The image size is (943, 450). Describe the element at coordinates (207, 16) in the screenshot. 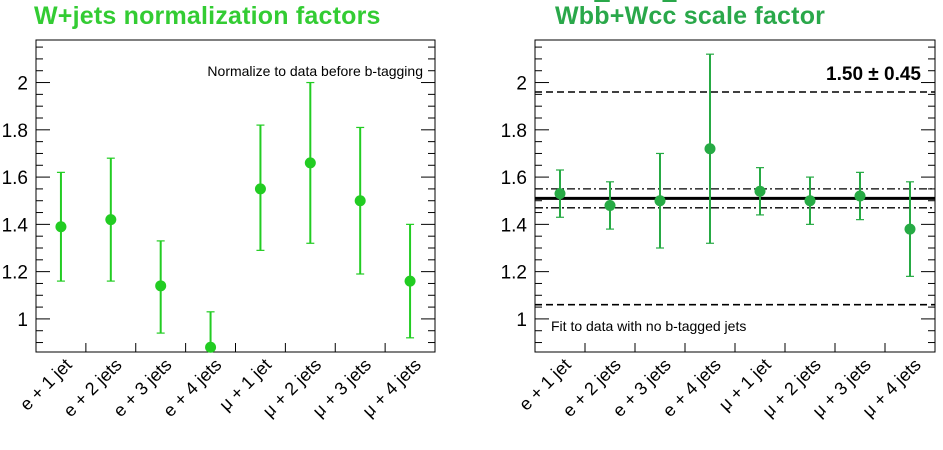

I see `left-chart-title: W+jets normalization factors` at that location.